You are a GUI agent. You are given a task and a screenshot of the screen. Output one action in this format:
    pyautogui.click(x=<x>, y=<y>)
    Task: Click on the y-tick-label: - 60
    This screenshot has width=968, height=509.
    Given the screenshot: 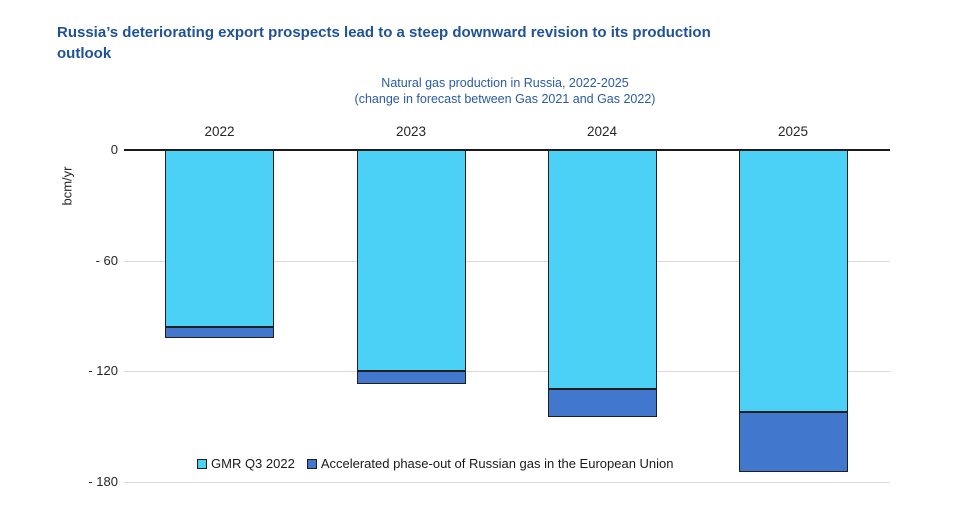 What is the action you would take?
    pyautogui.click(x=106, y=260)
    